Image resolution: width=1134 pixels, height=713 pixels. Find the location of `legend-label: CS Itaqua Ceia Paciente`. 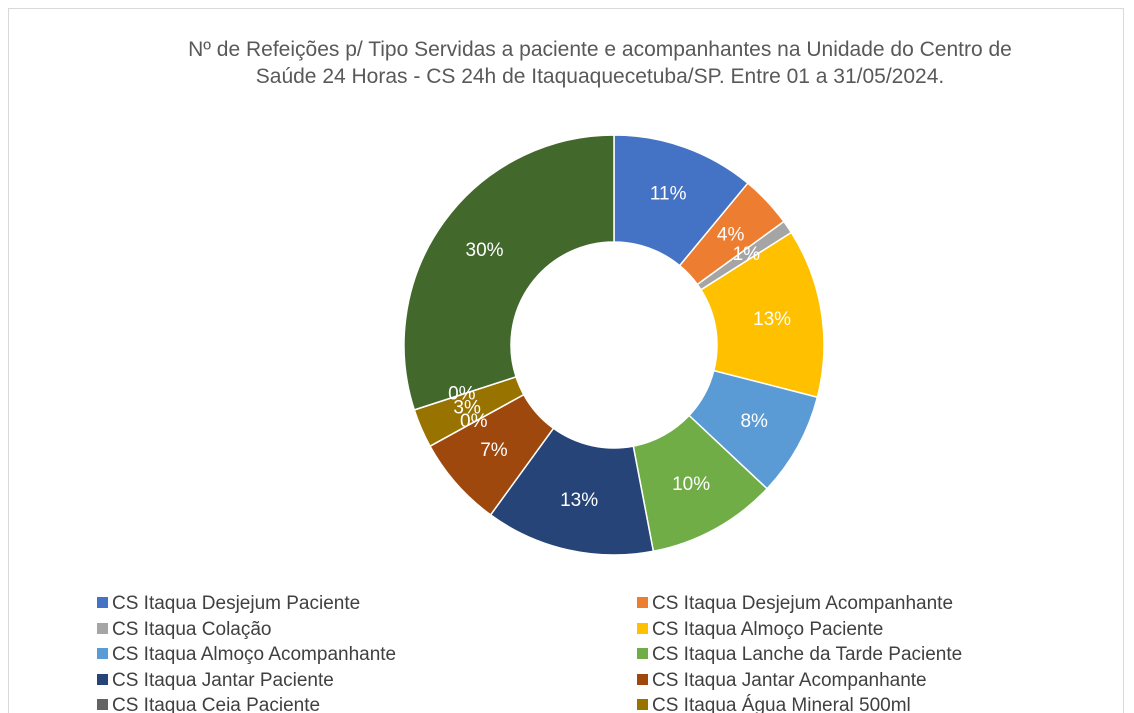

legend-label: CS Itaqua Ceia Paciente is located at coordinates (216, 704).